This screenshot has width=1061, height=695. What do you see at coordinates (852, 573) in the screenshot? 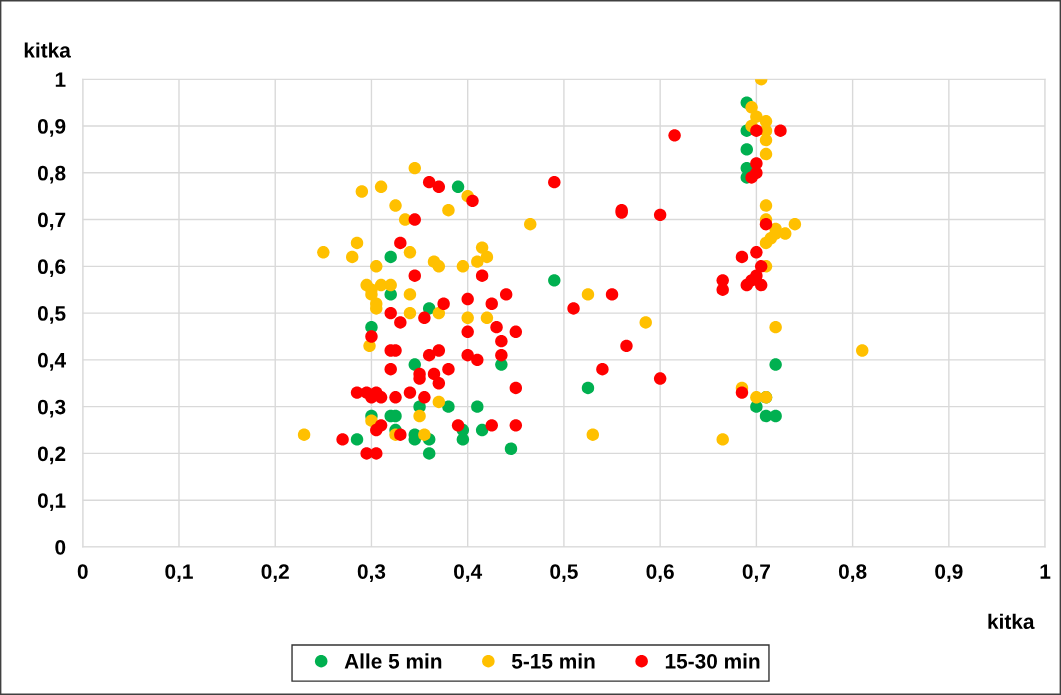
I see `x-tick-label: 0,8` at bounding box center [852, 573].